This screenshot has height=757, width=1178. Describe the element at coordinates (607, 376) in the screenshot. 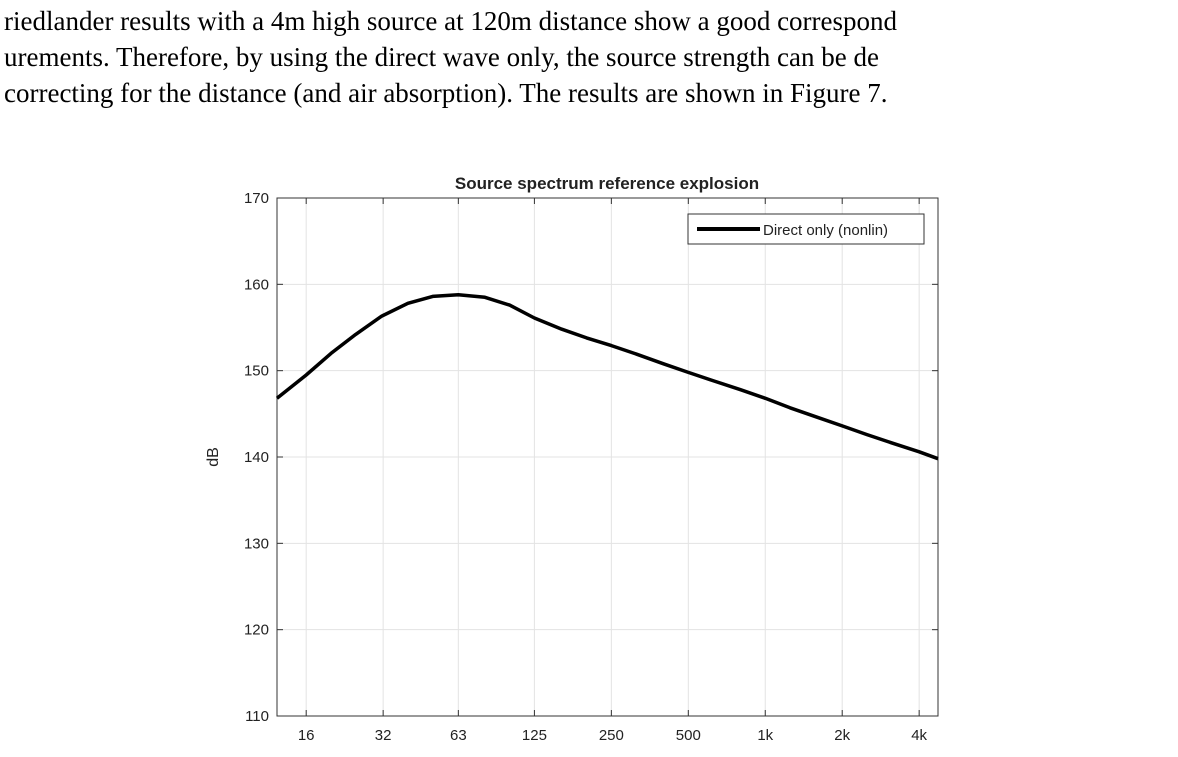

I see `series-line-direct-only` at that location.